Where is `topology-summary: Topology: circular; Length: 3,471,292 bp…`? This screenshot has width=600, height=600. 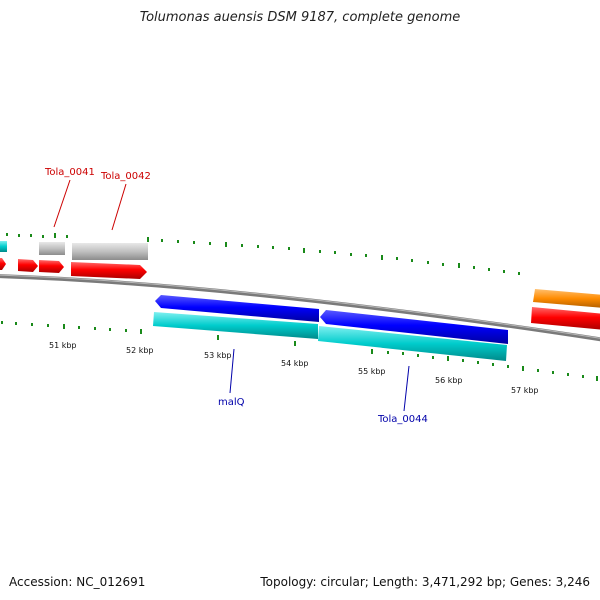
topology-summary: Topology: circular; Length: 3,471,292 bp… is located at coordinates (425, 582).